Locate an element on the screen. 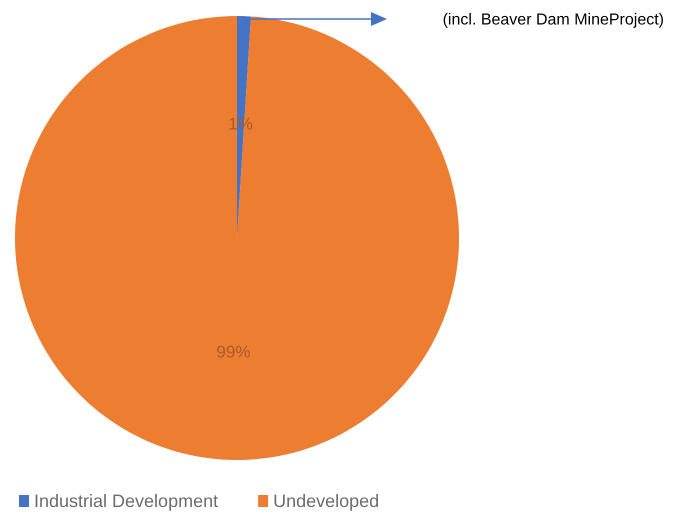  data-label: 99% is located at coordinates (233, 352).